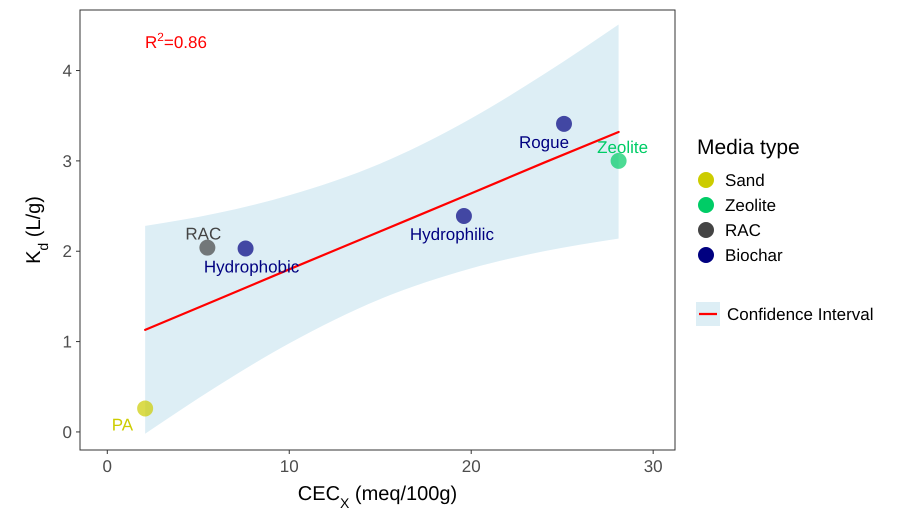 The height and width of the screenshot is (512, 922). Describe the element at coordinates (745, 180) in the screenshot. I see `legend-label: Sand` at that location.